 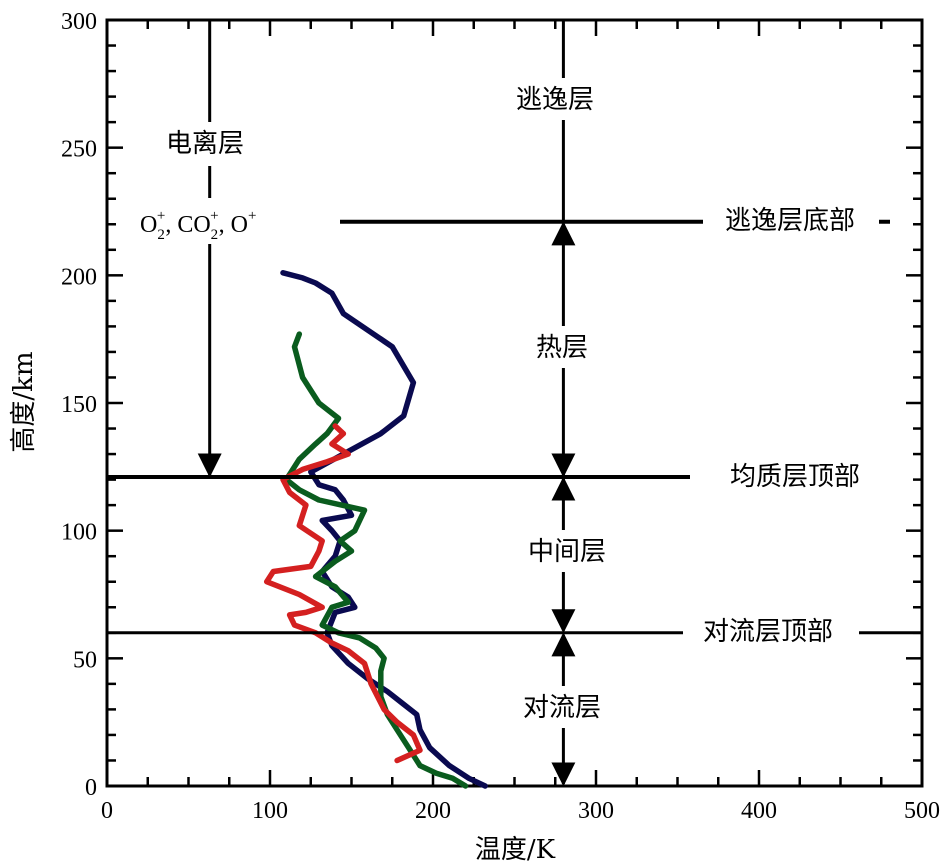 I want to click on exobase-label: 逃逸层底部, so click(x=790, y=221).